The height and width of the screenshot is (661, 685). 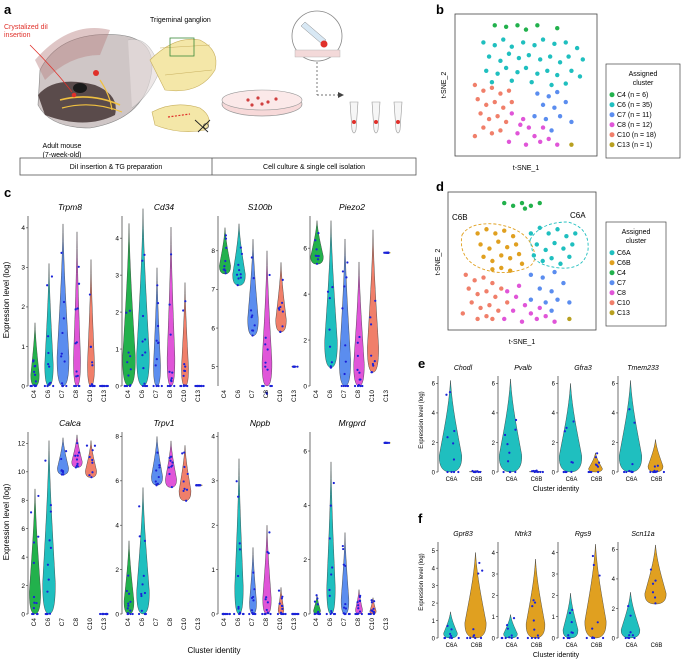 I want to click on panel-d-legend-title-1: Assigned, so click(x=636, y=232).